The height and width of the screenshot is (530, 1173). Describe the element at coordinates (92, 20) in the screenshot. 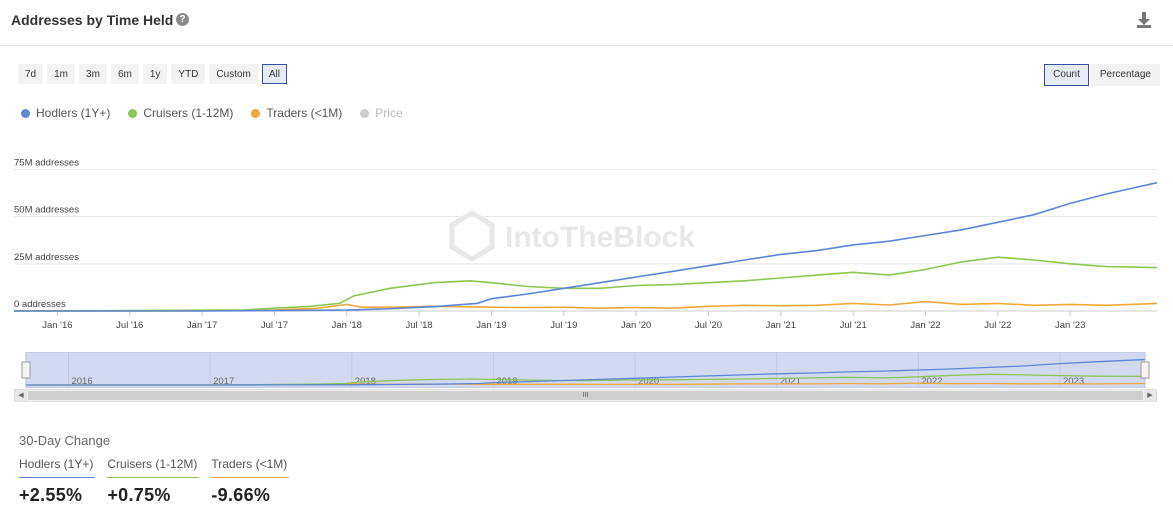

I see `page-title: Addresses by Time Held` at that location.